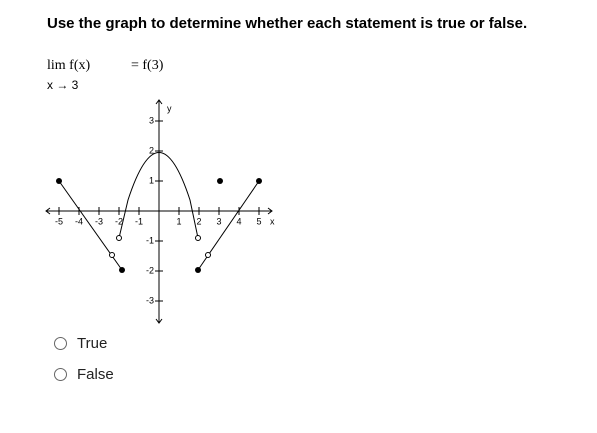  Describe the element at coordinates (258, 221) in the screenshot. I see `x-tick-label: 5` at that location.